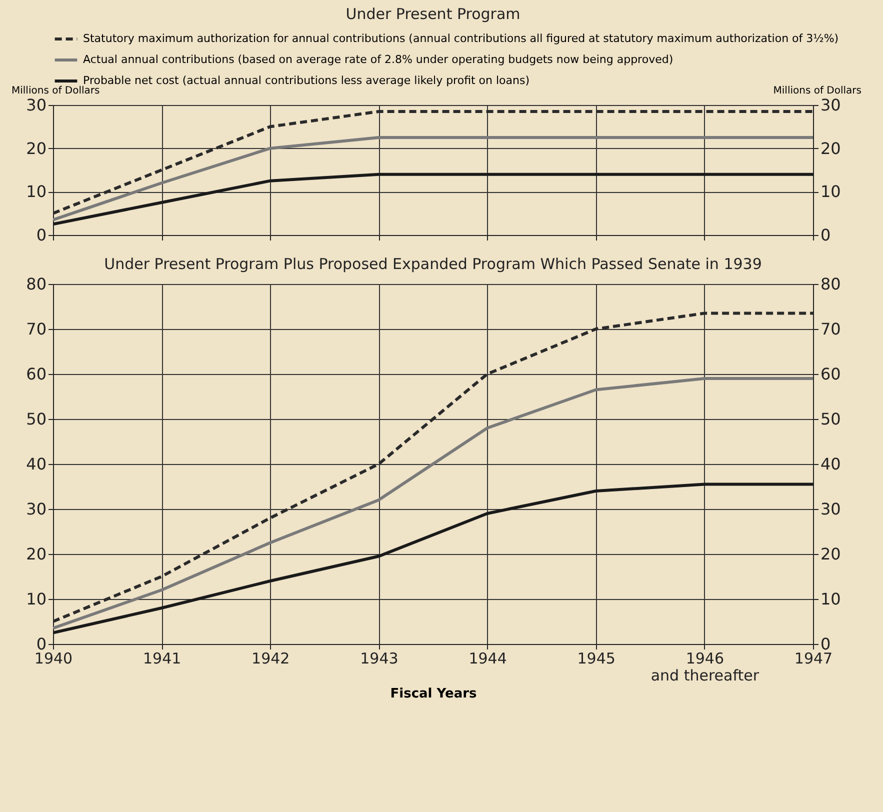 This screenshot has height=812, width=883. Describe the element at coordinates (36, 419) in the screenshot. I see `y-tick-label: 50` at that location.